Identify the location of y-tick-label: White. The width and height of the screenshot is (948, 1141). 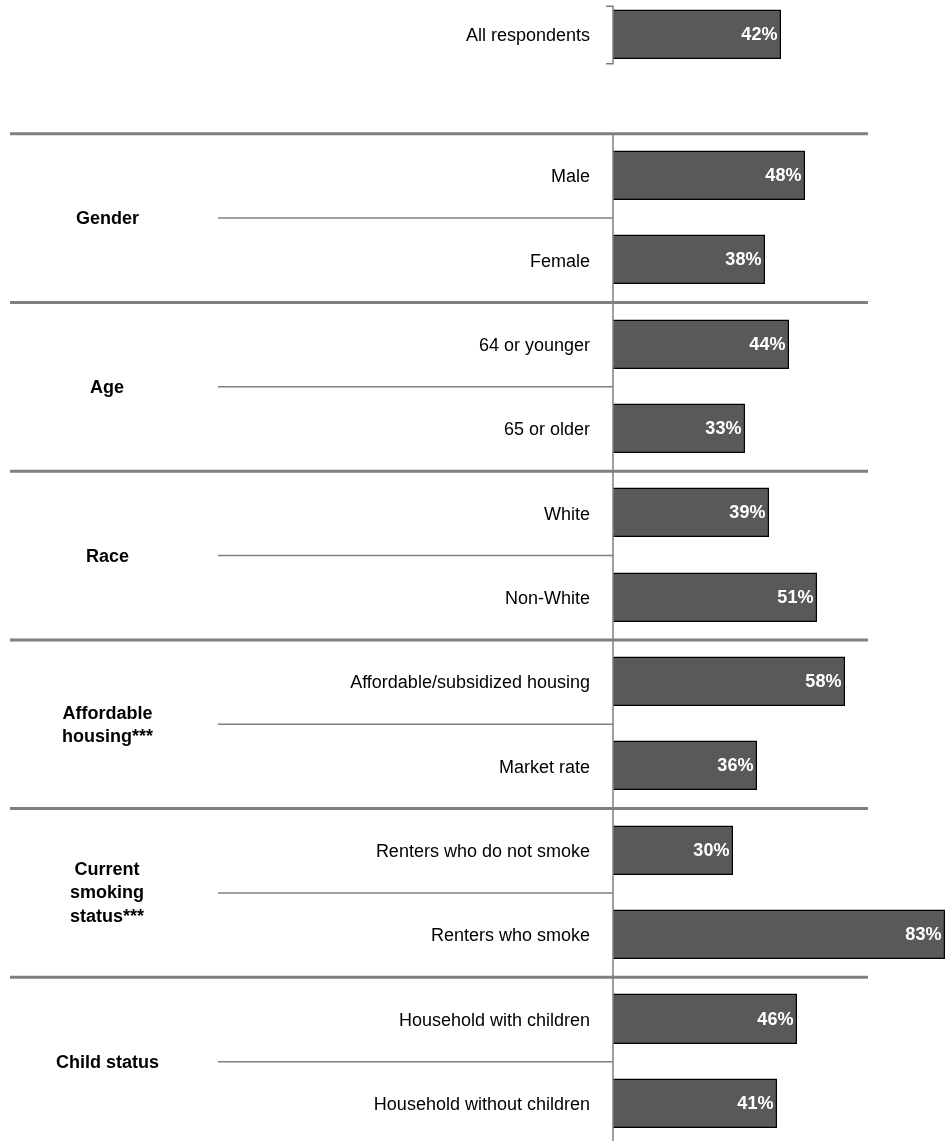
(566, 513).